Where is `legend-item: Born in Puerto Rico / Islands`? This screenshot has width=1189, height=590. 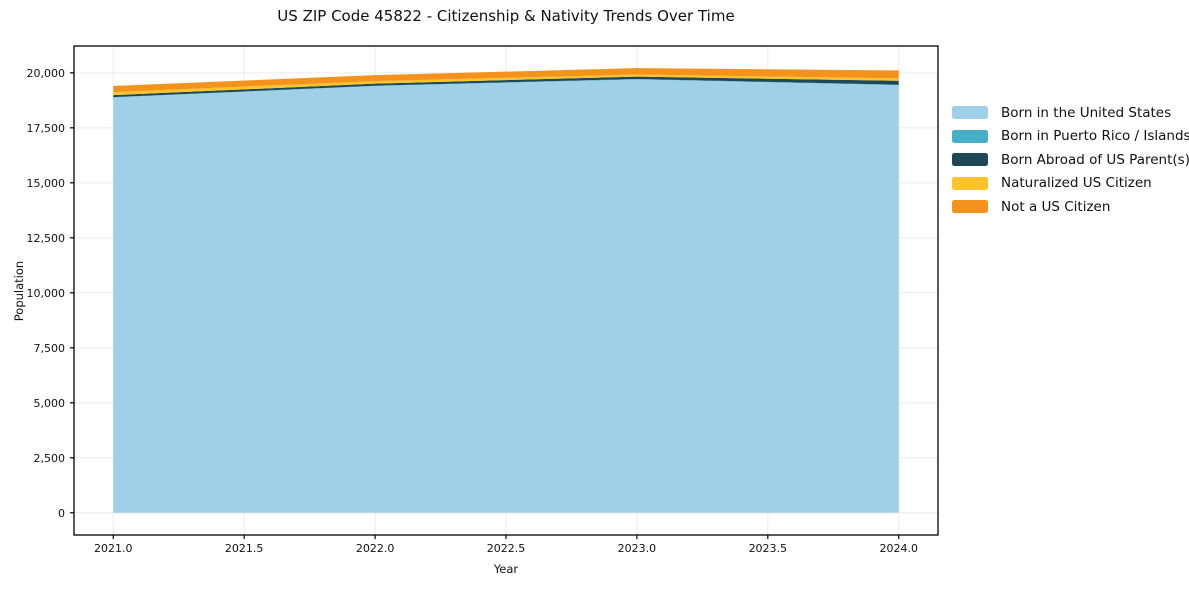
legend-item: Born in Puerto Rico / Islands is located at coordinates (1070, 137).